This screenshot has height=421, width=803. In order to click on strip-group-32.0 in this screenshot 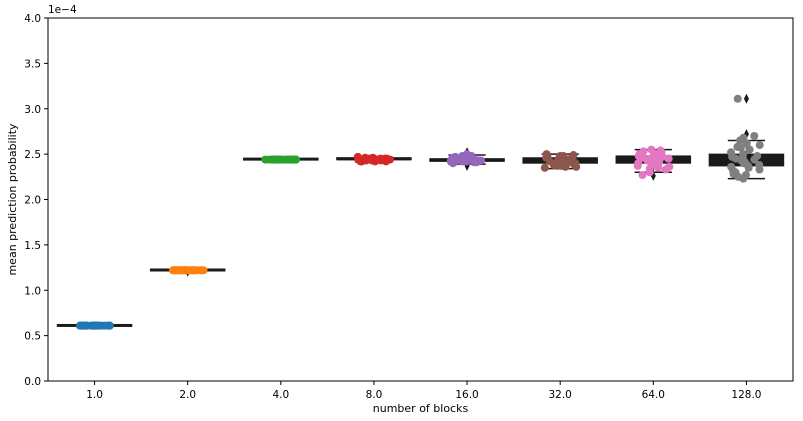, I will do `click(560, 161)`.